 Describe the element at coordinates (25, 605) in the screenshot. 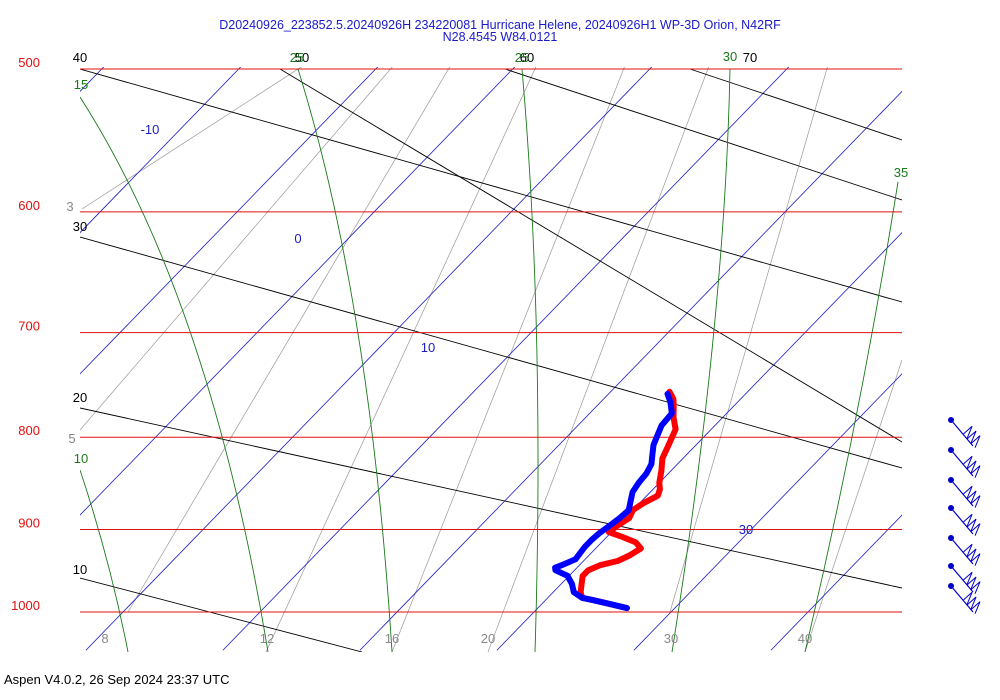

I see `isobar-label: 1000` at that location.